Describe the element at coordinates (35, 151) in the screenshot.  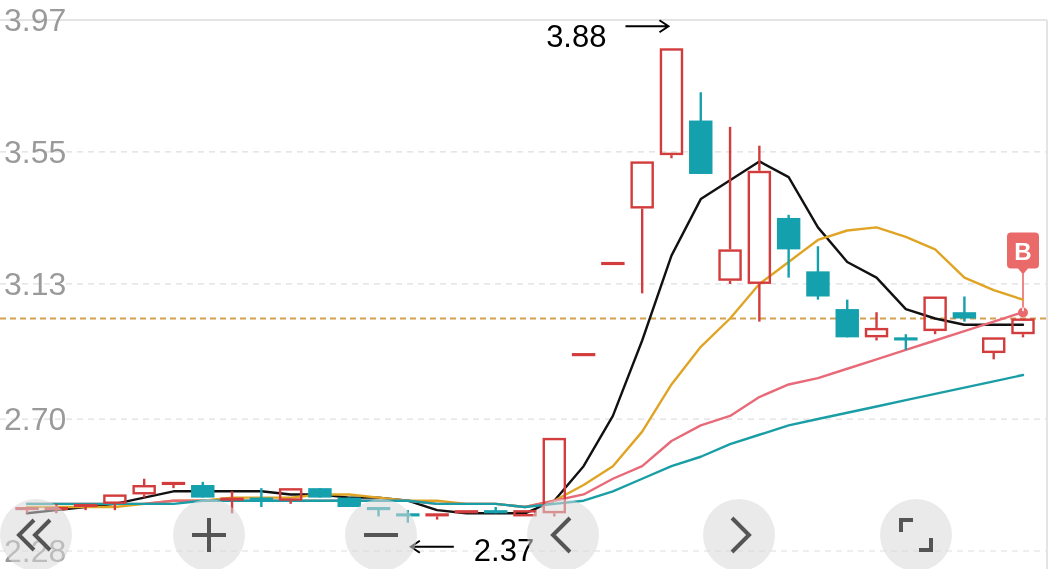
I see `y-tick-label: 3.55` at that location.